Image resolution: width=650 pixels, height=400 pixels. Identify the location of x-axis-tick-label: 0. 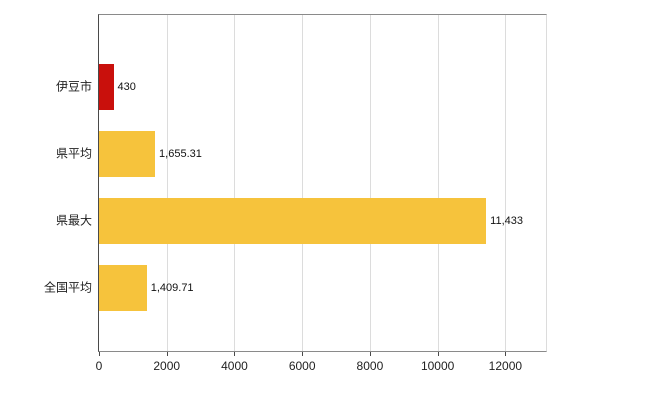
(99, 366).